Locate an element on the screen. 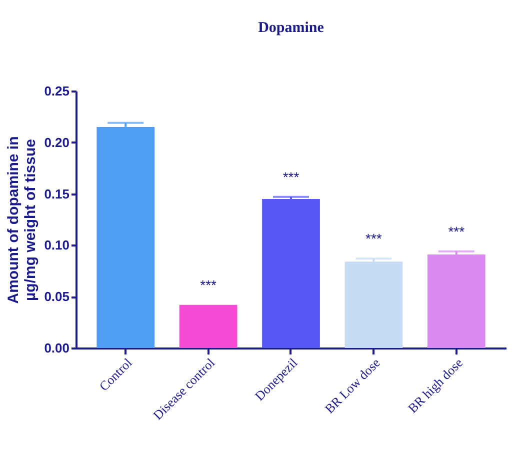  y-tick-label: 0.10 is located at coordinates (57, 245).